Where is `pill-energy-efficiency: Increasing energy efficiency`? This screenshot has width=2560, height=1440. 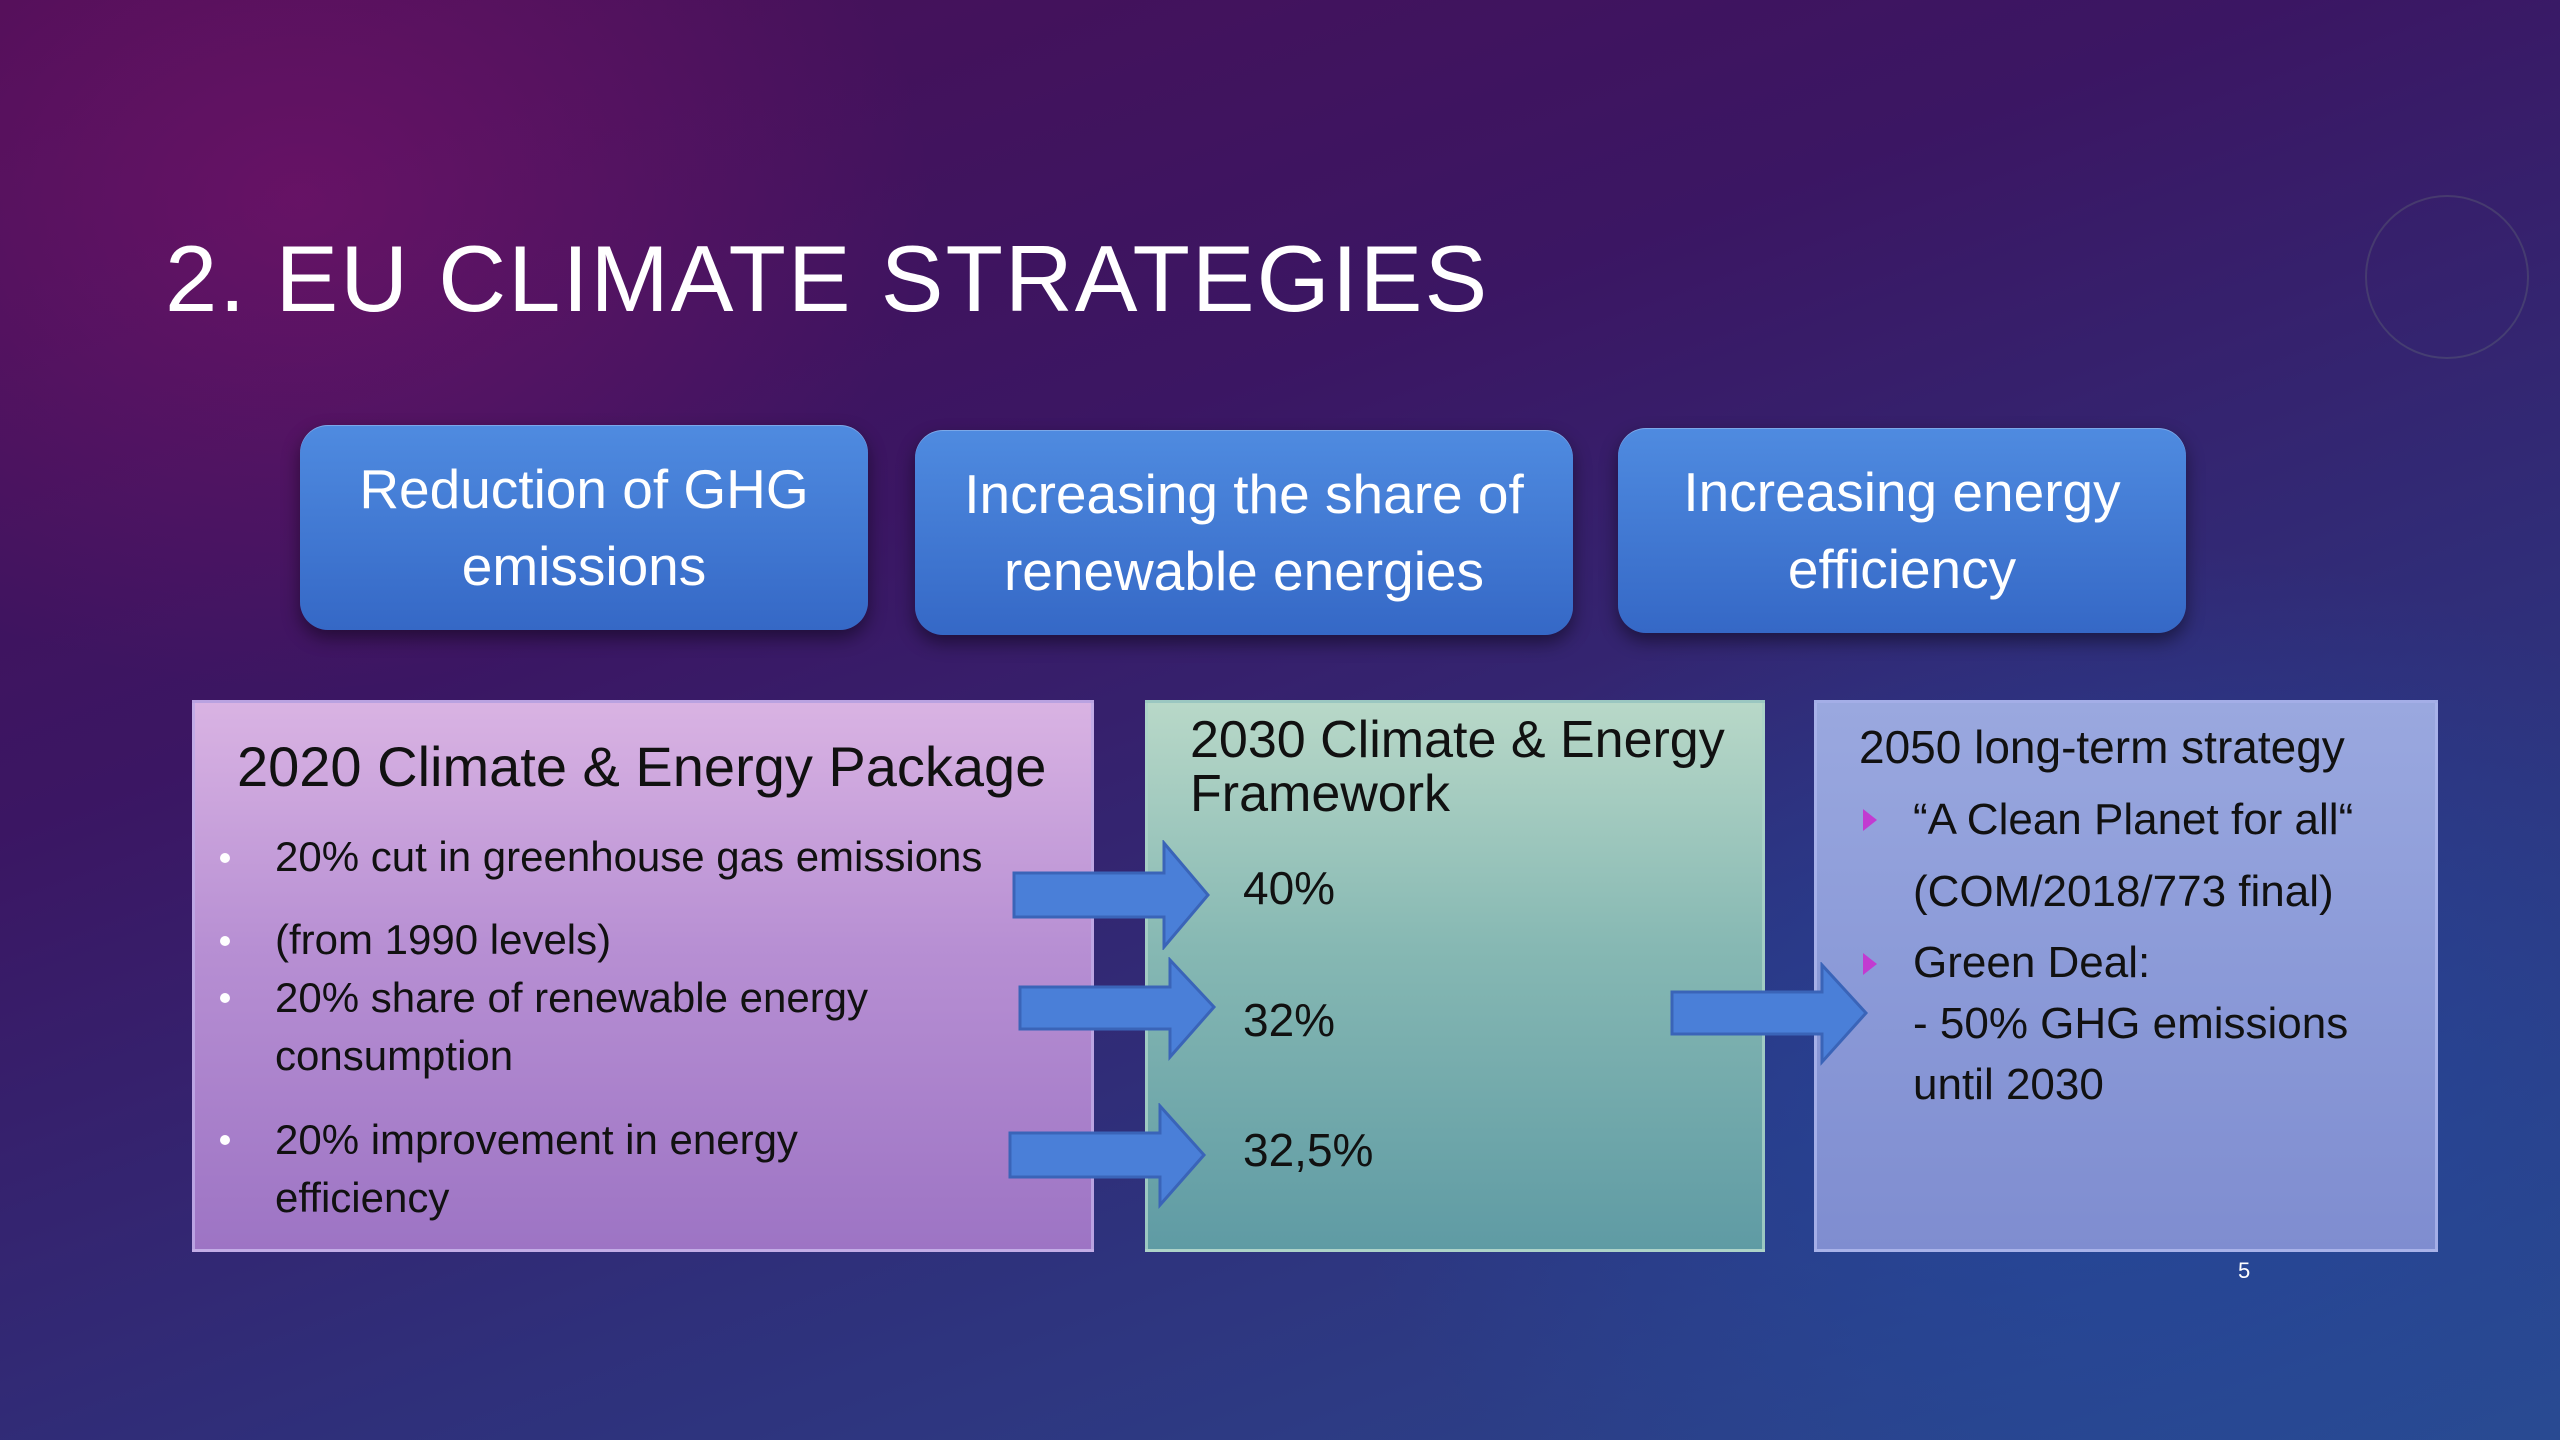 pill-energy-efficiency: Increasing energy efficiency is located at coordinates (1902, 530).